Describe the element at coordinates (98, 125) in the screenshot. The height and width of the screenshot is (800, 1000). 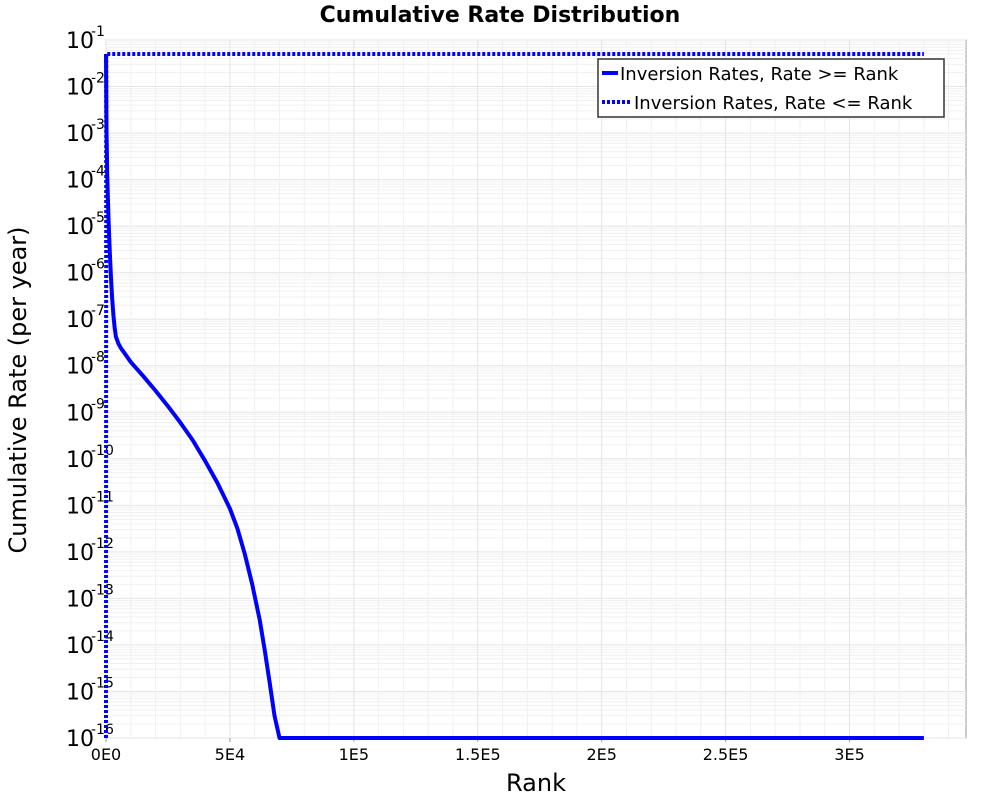
I see `y-tick-exponent: -3` at that location.